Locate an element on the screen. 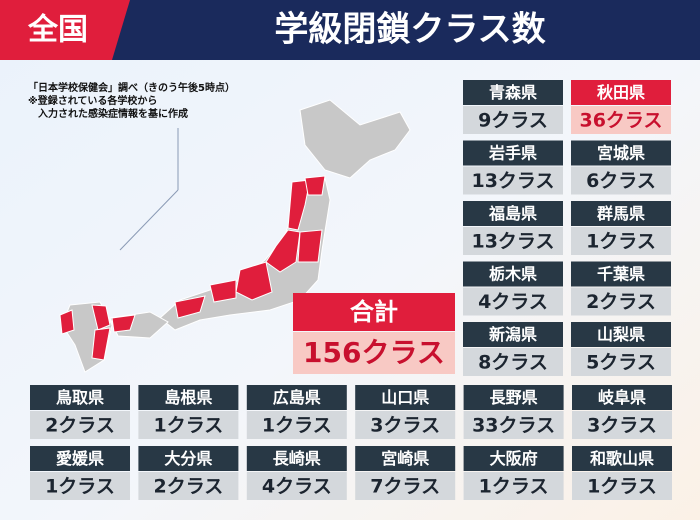  card-name: 青森県 is located at coordinates (513, 92).